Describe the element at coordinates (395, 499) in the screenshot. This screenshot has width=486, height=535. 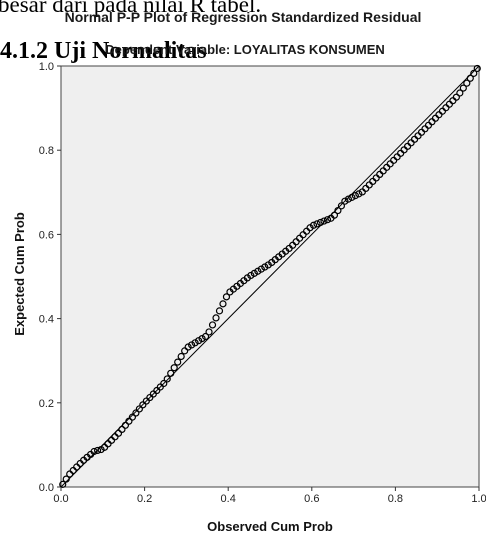
I see `x-tick-label: 0.8` at that location.